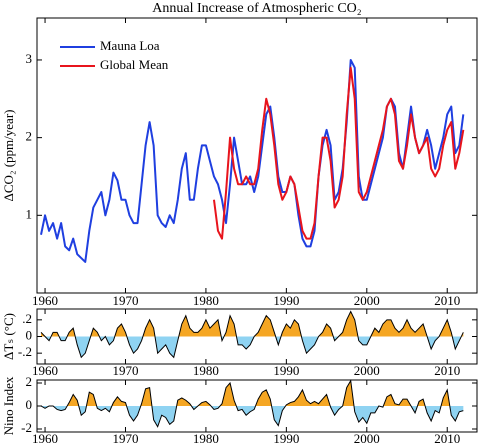 The width and height of the screenshot is (481, 446). Describe the element at coordinates (256, 8) in the screenshot. I see `chart-title: Annual Increase of Atmospheric CO₂` at that location.